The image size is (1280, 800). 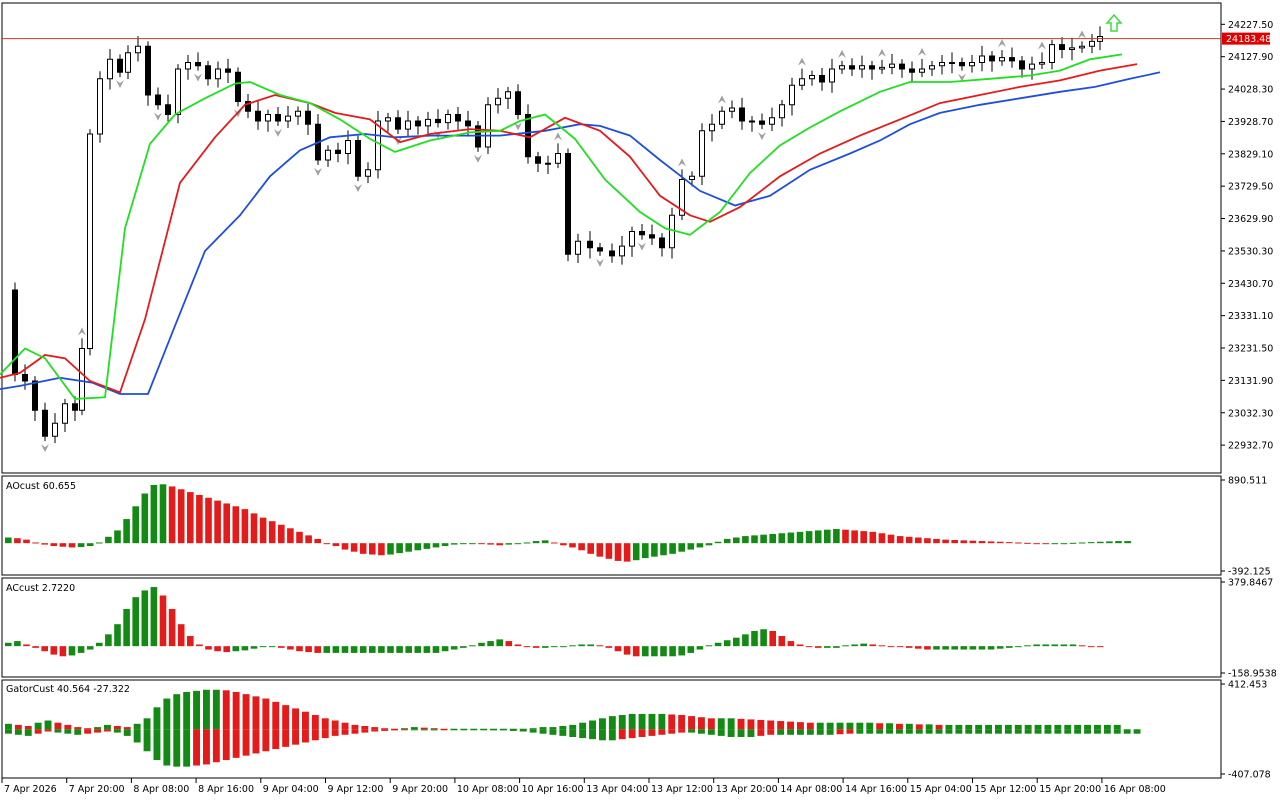 I want to click on y-tick-label: 23629.90, so click(x=1250, y=219).